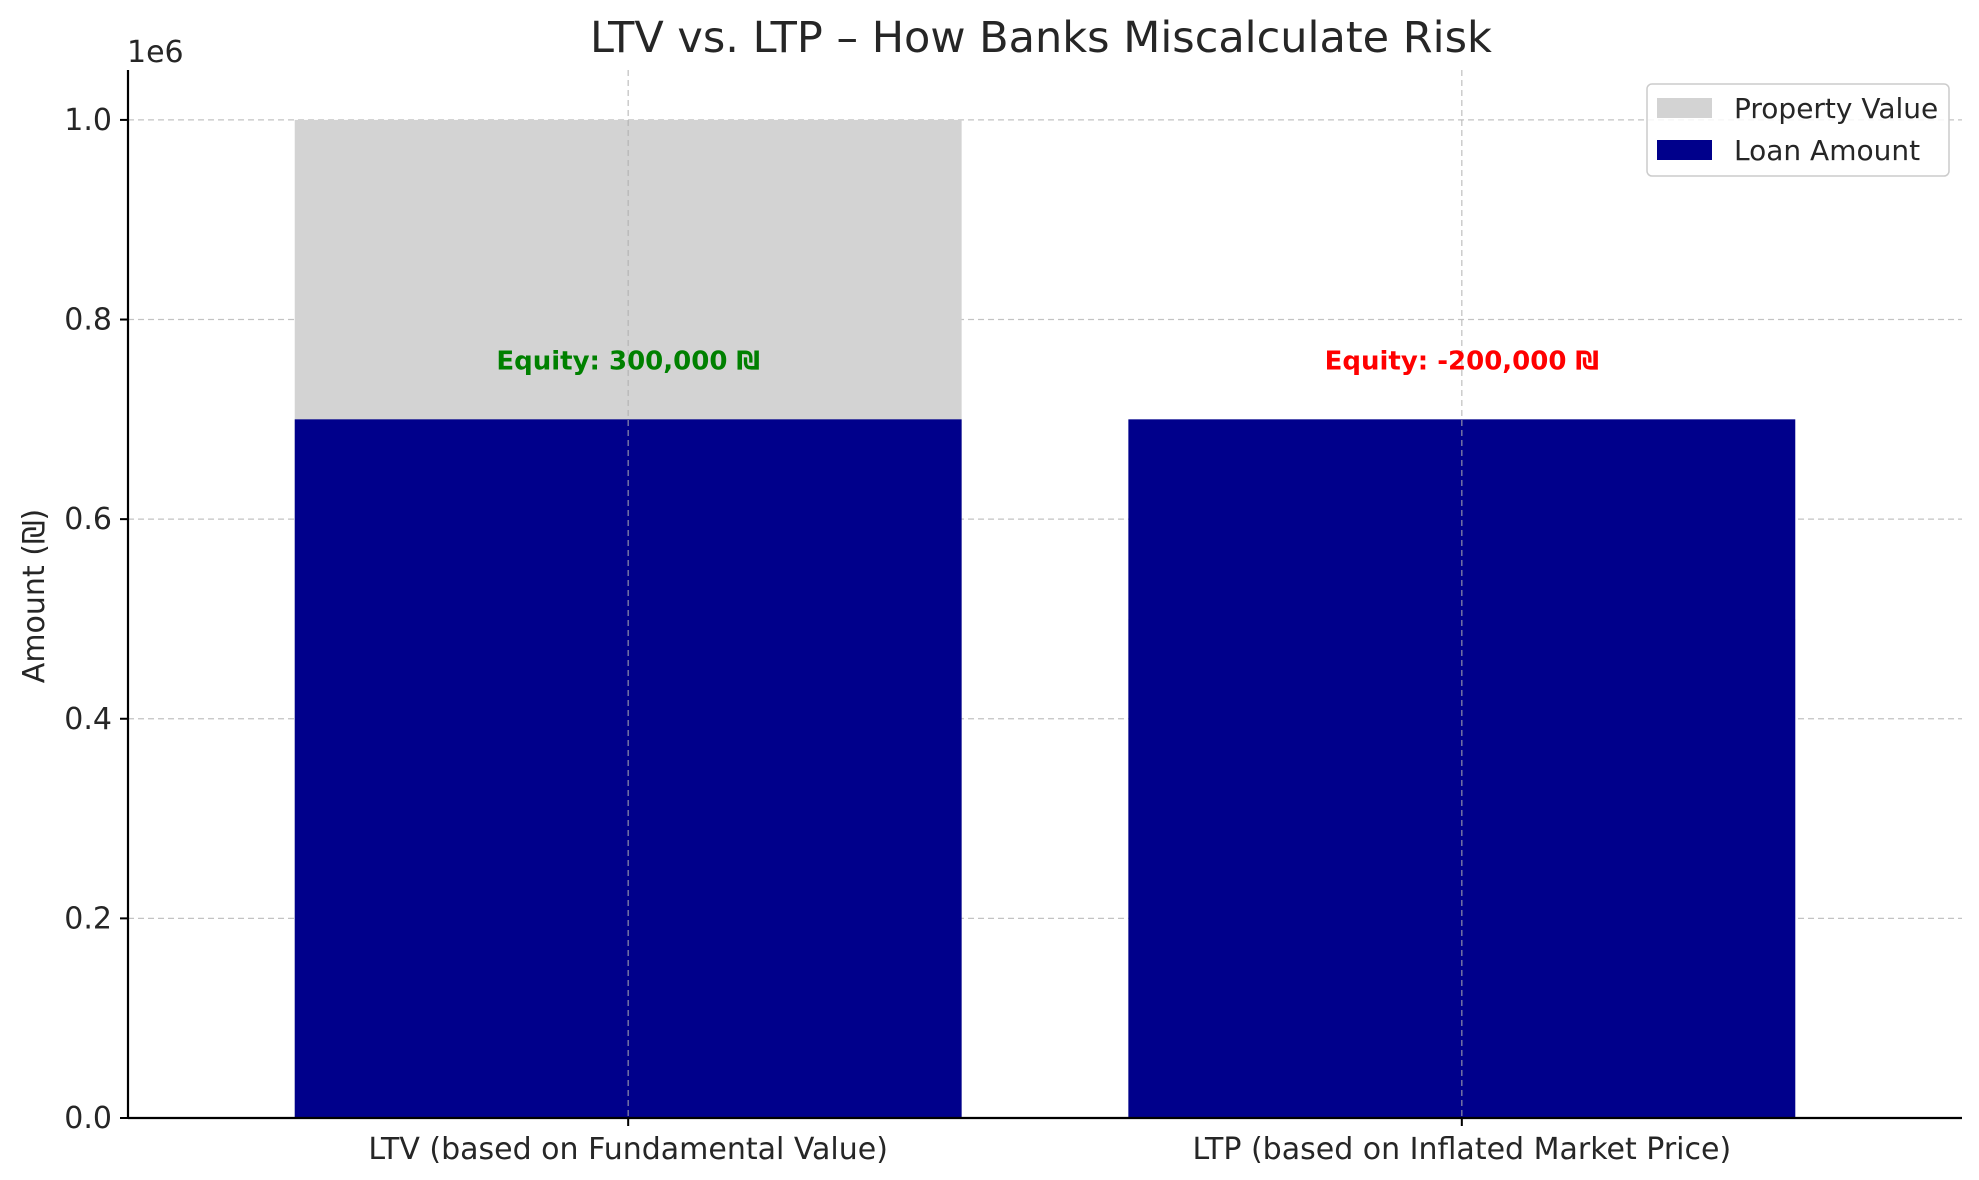  Describe the element at coordinates (88, 320) in the screenshot. I see `y-tick-label: 0.8` at that location.